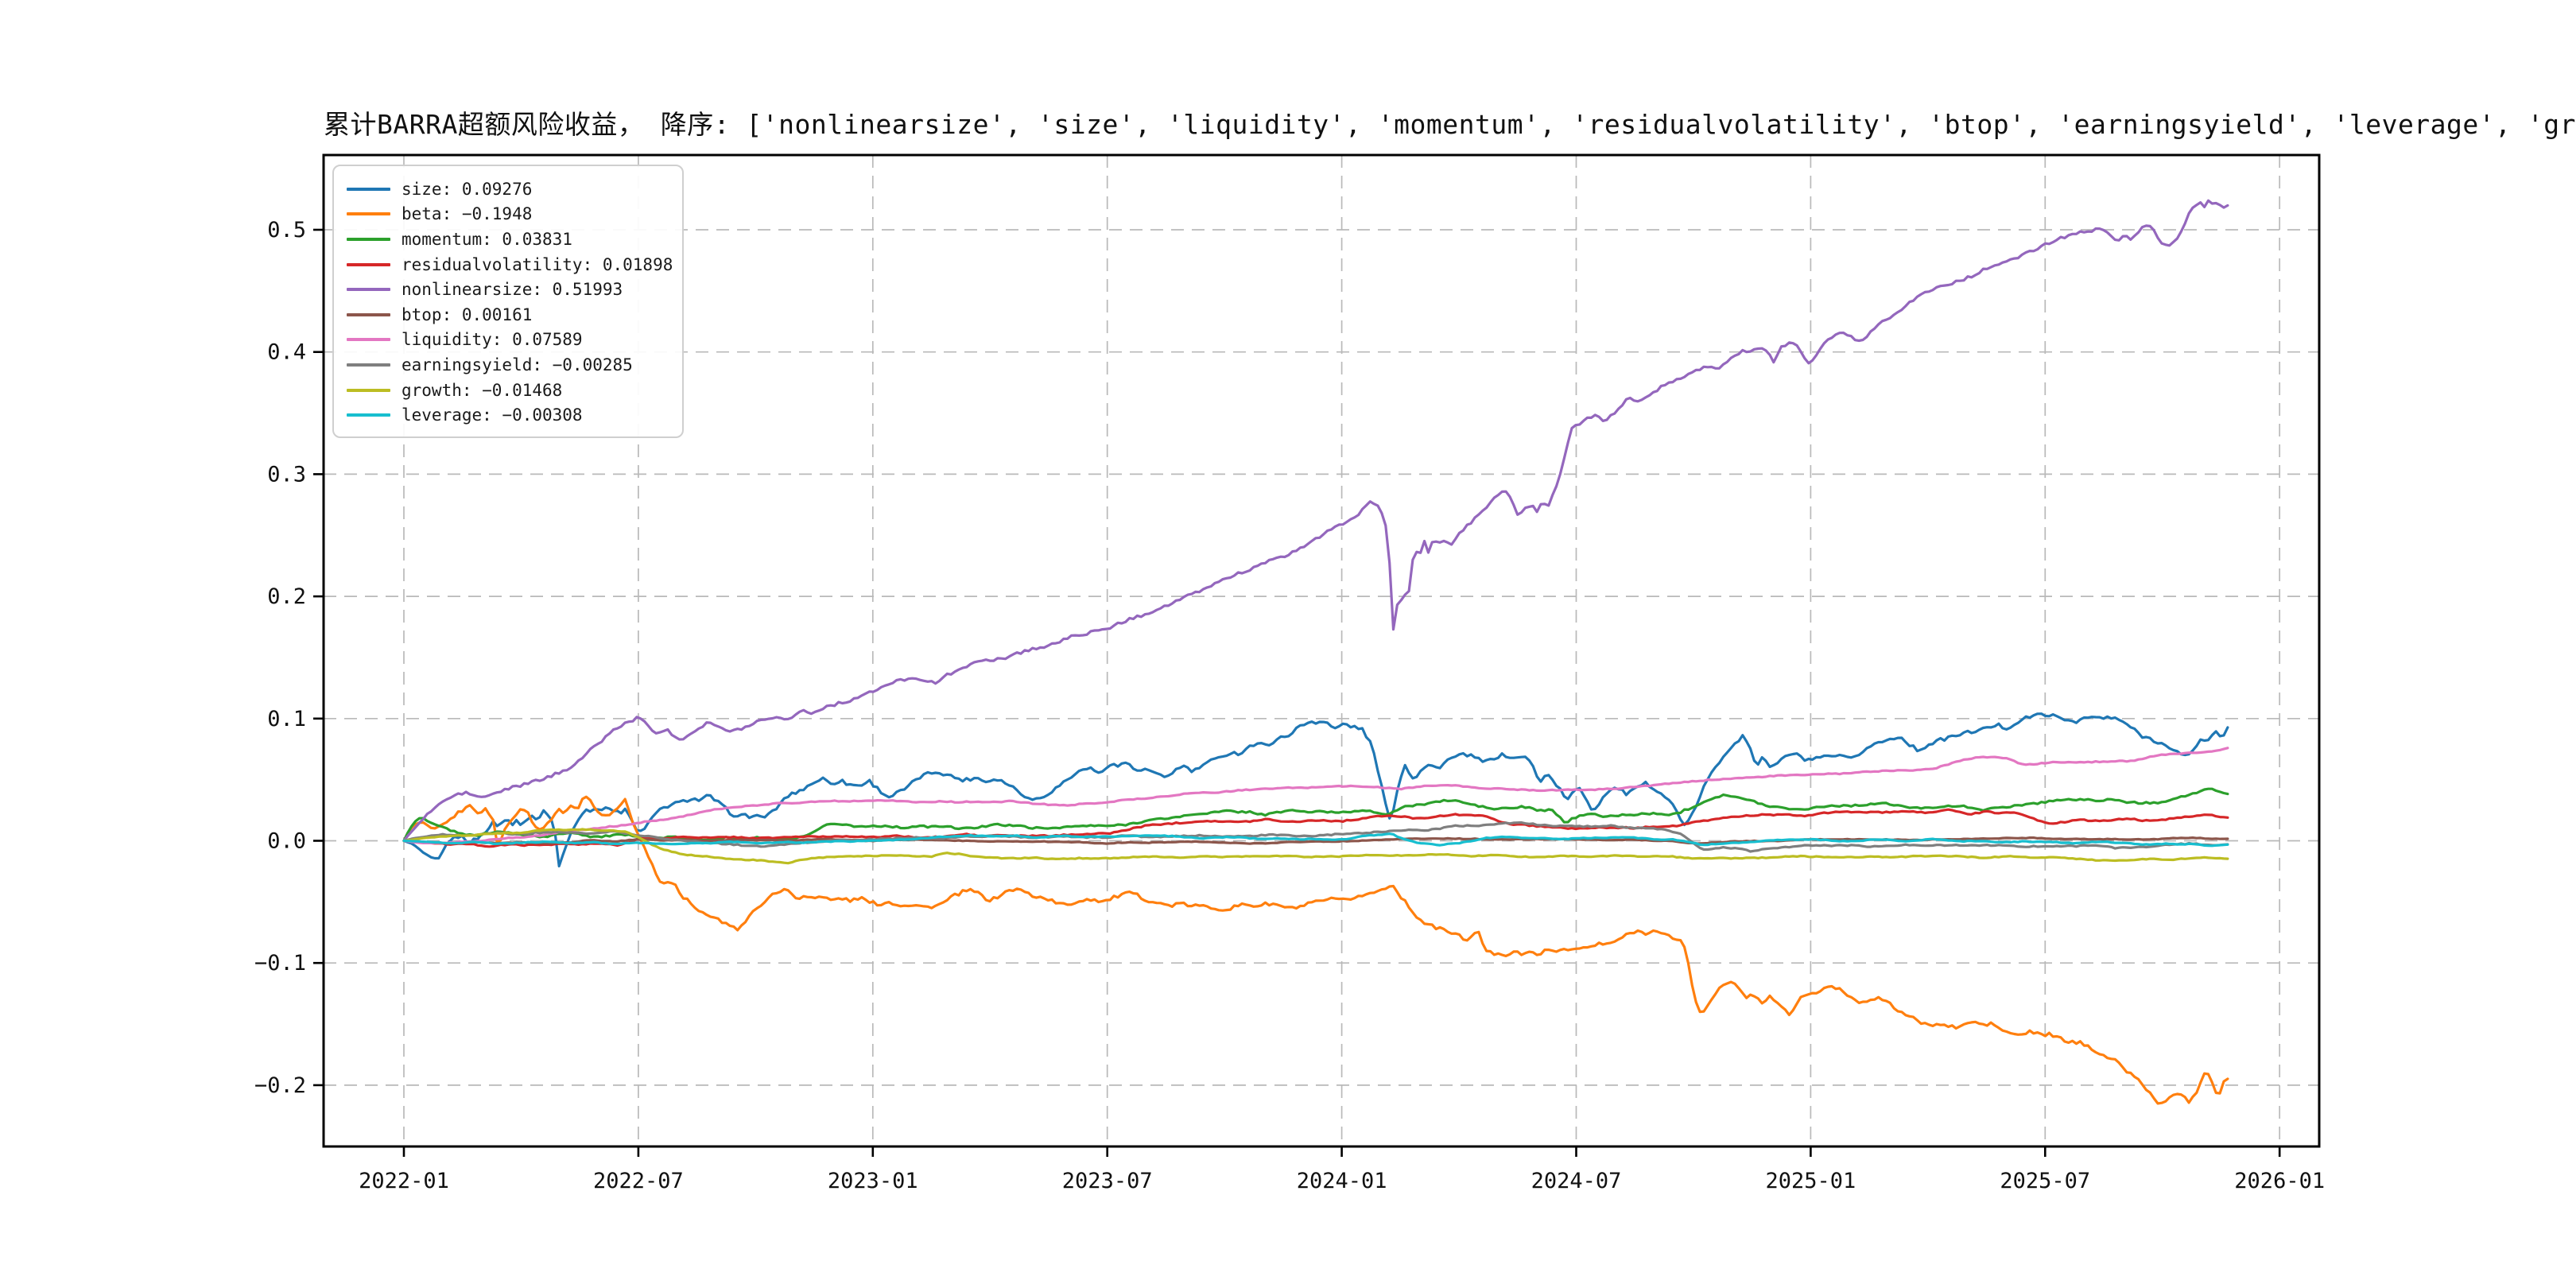 The width and height of the screenshot is (2576, 1288). Describe the element at coordinates (2045, 1181) in the screenshot. I see `x-tick-label: 2025-07` at that location.